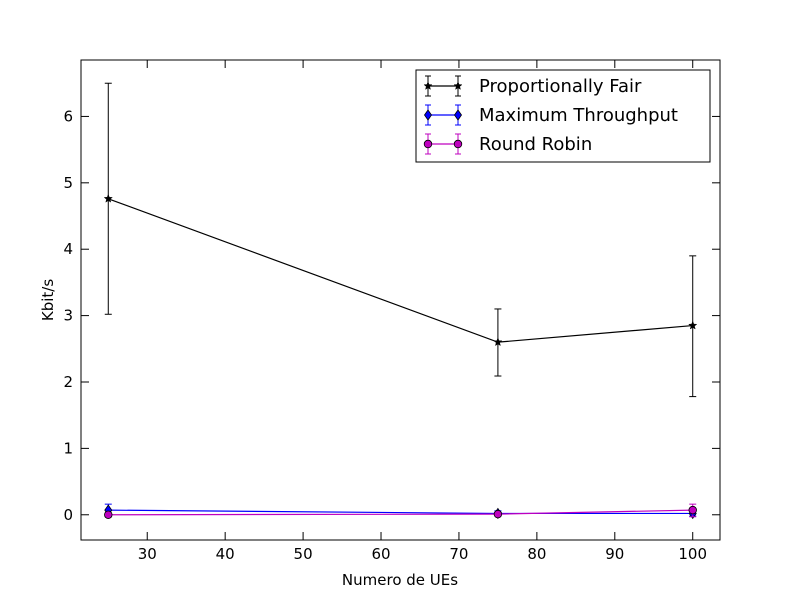 This screenshot has height=600, width=800. Describe the element at coordinates (560, 86) in the screenshot. I see `legend-label: Proportionally Fair` at that location.